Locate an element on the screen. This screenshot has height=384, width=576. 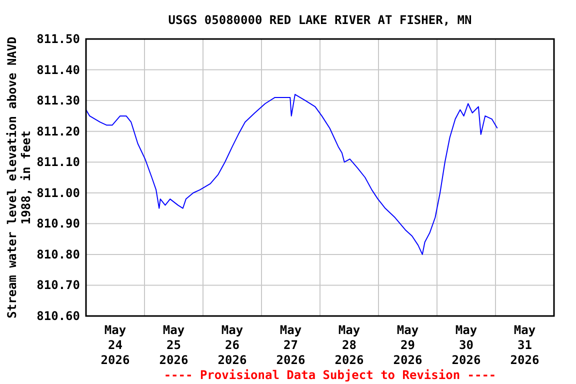
x-tick-label: May 26 2026 is located at coordinates (232, 345).